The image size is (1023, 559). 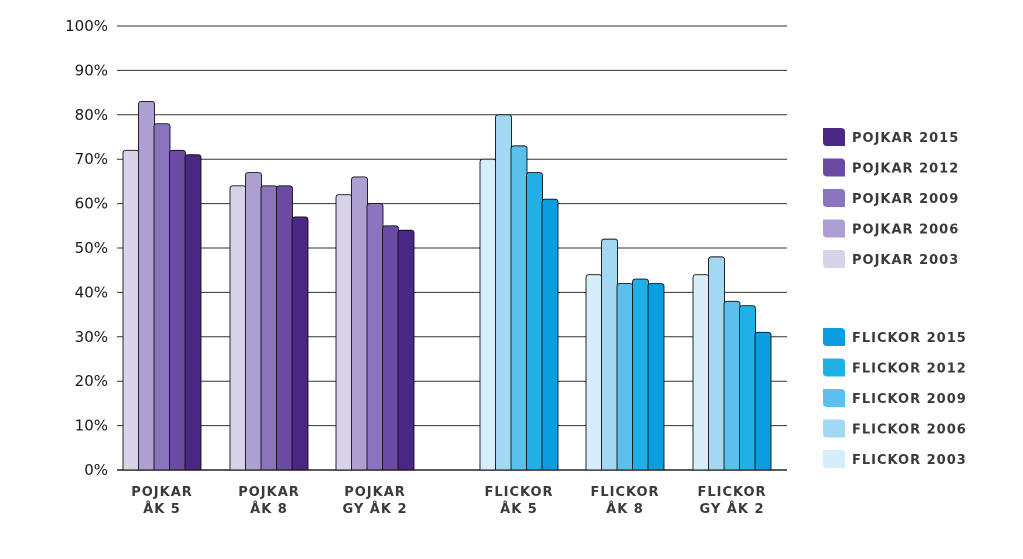 What do you see at coordinates (91, 204) in the screenshot?
I see `y-tick-label: 60%` at bounding box center [91, 204].